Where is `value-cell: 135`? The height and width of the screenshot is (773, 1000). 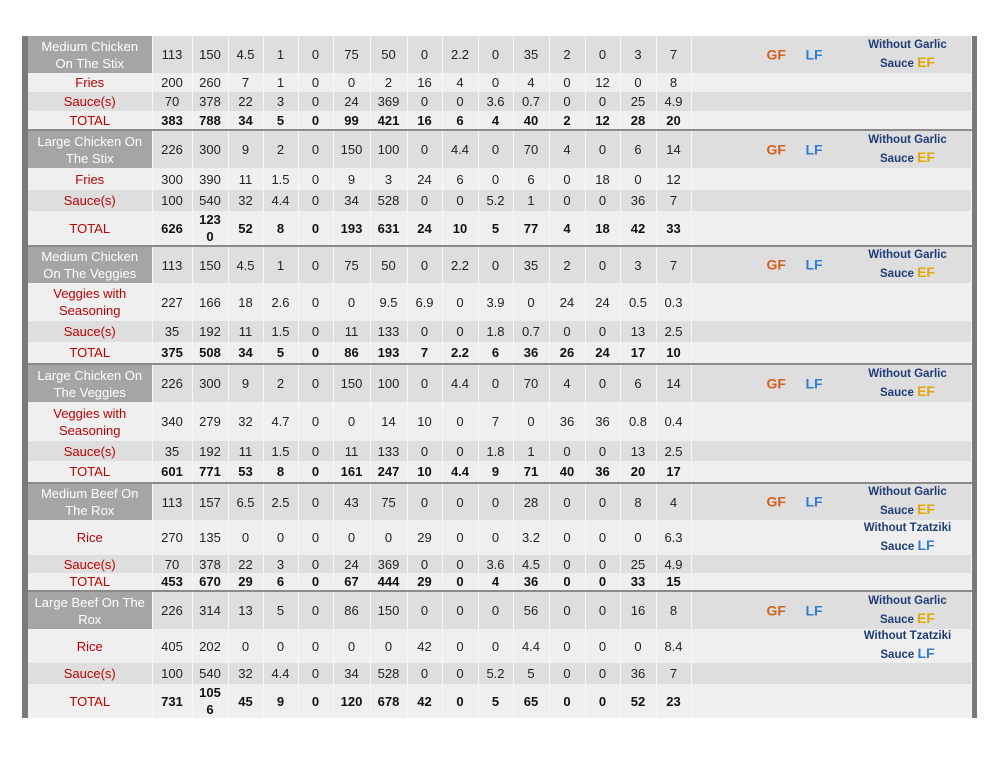 value-cell: 135 is located at coordinates (210, 537).